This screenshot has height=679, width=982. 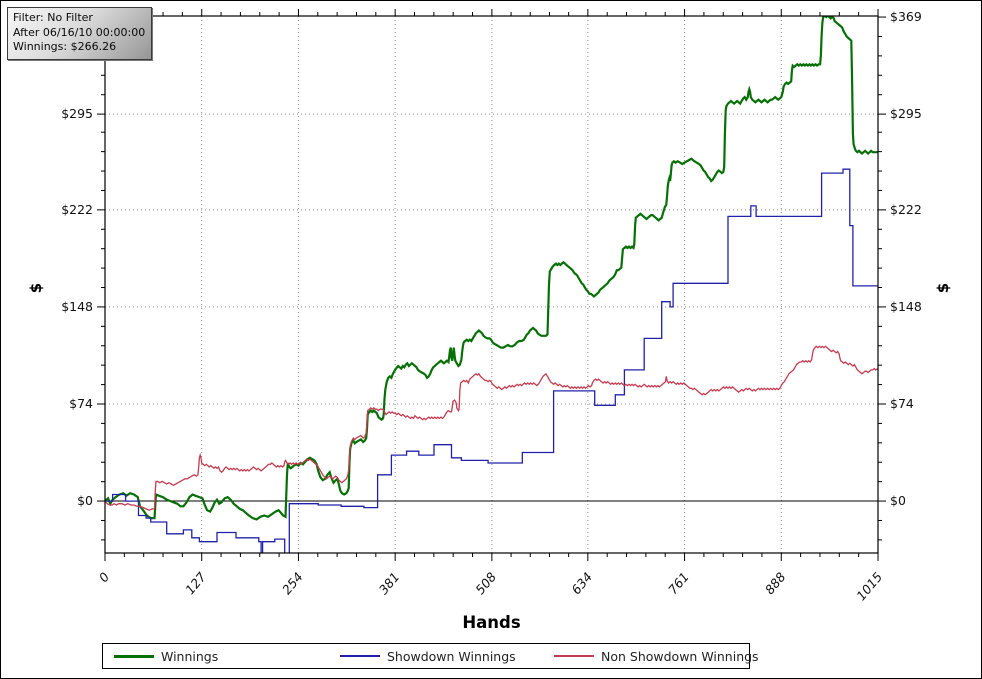 I want to click on filter-date-line: After 06/16/10 00:00:00, so click(x=79, y=32).